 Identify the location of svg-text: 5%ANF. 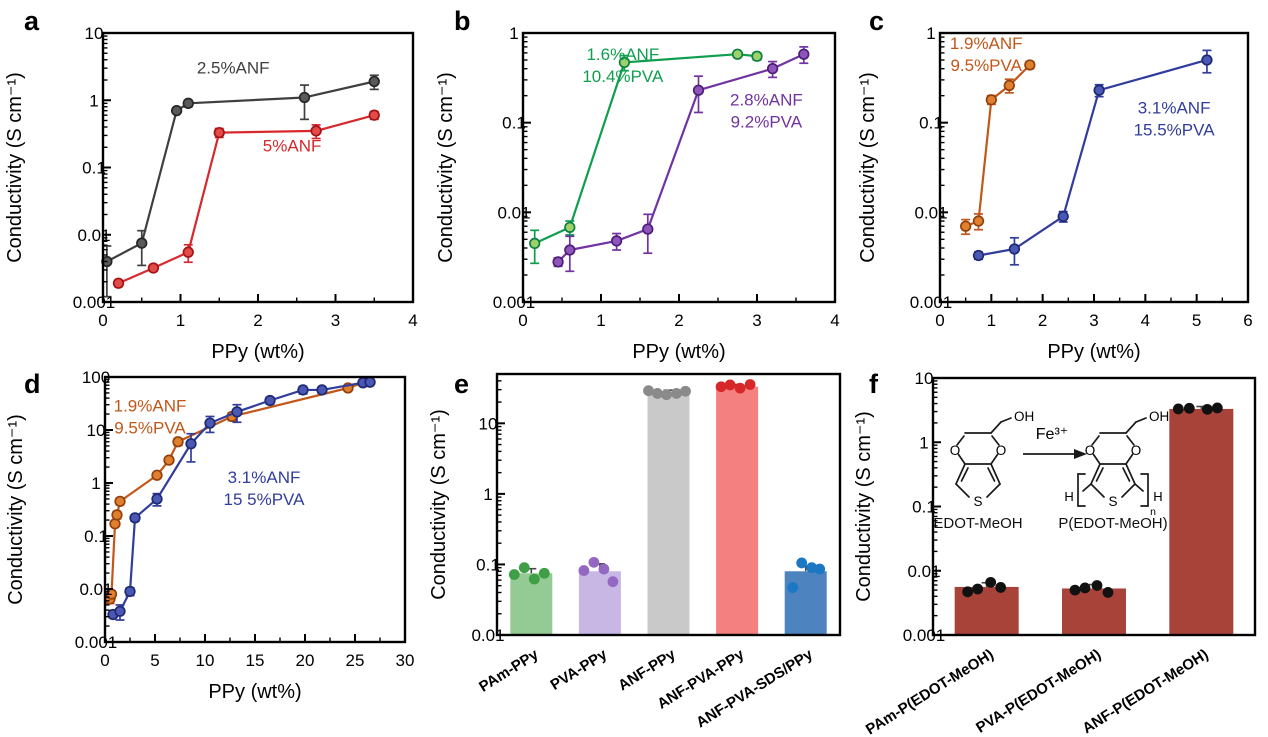
(292, 145).